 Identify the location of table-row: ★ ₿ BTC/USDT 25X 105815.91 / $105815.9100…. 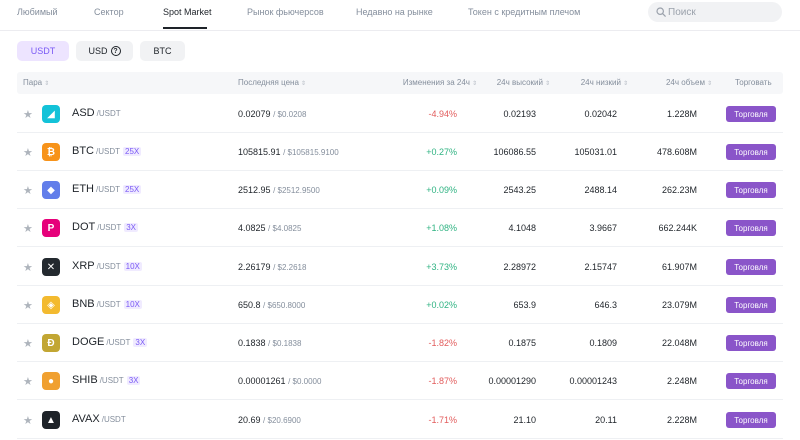
(400, 152).